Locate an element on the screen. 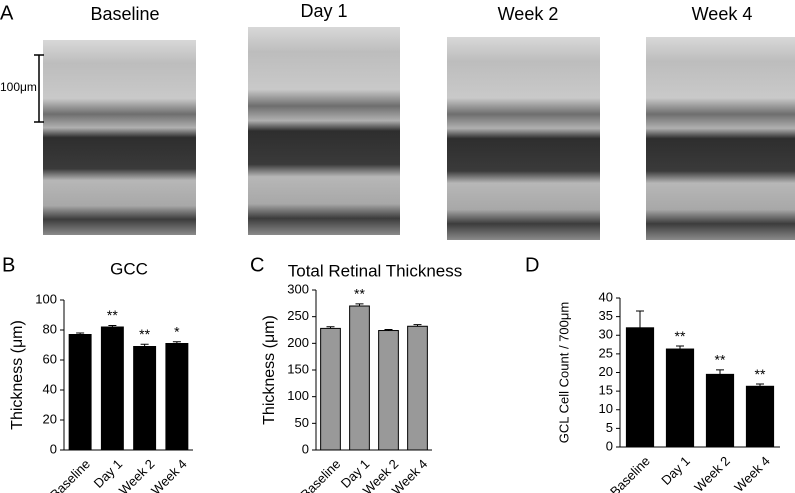 This screenshot has height=493, width=795. x-tick-label: Day 1 is located at coordinates (675, 470).